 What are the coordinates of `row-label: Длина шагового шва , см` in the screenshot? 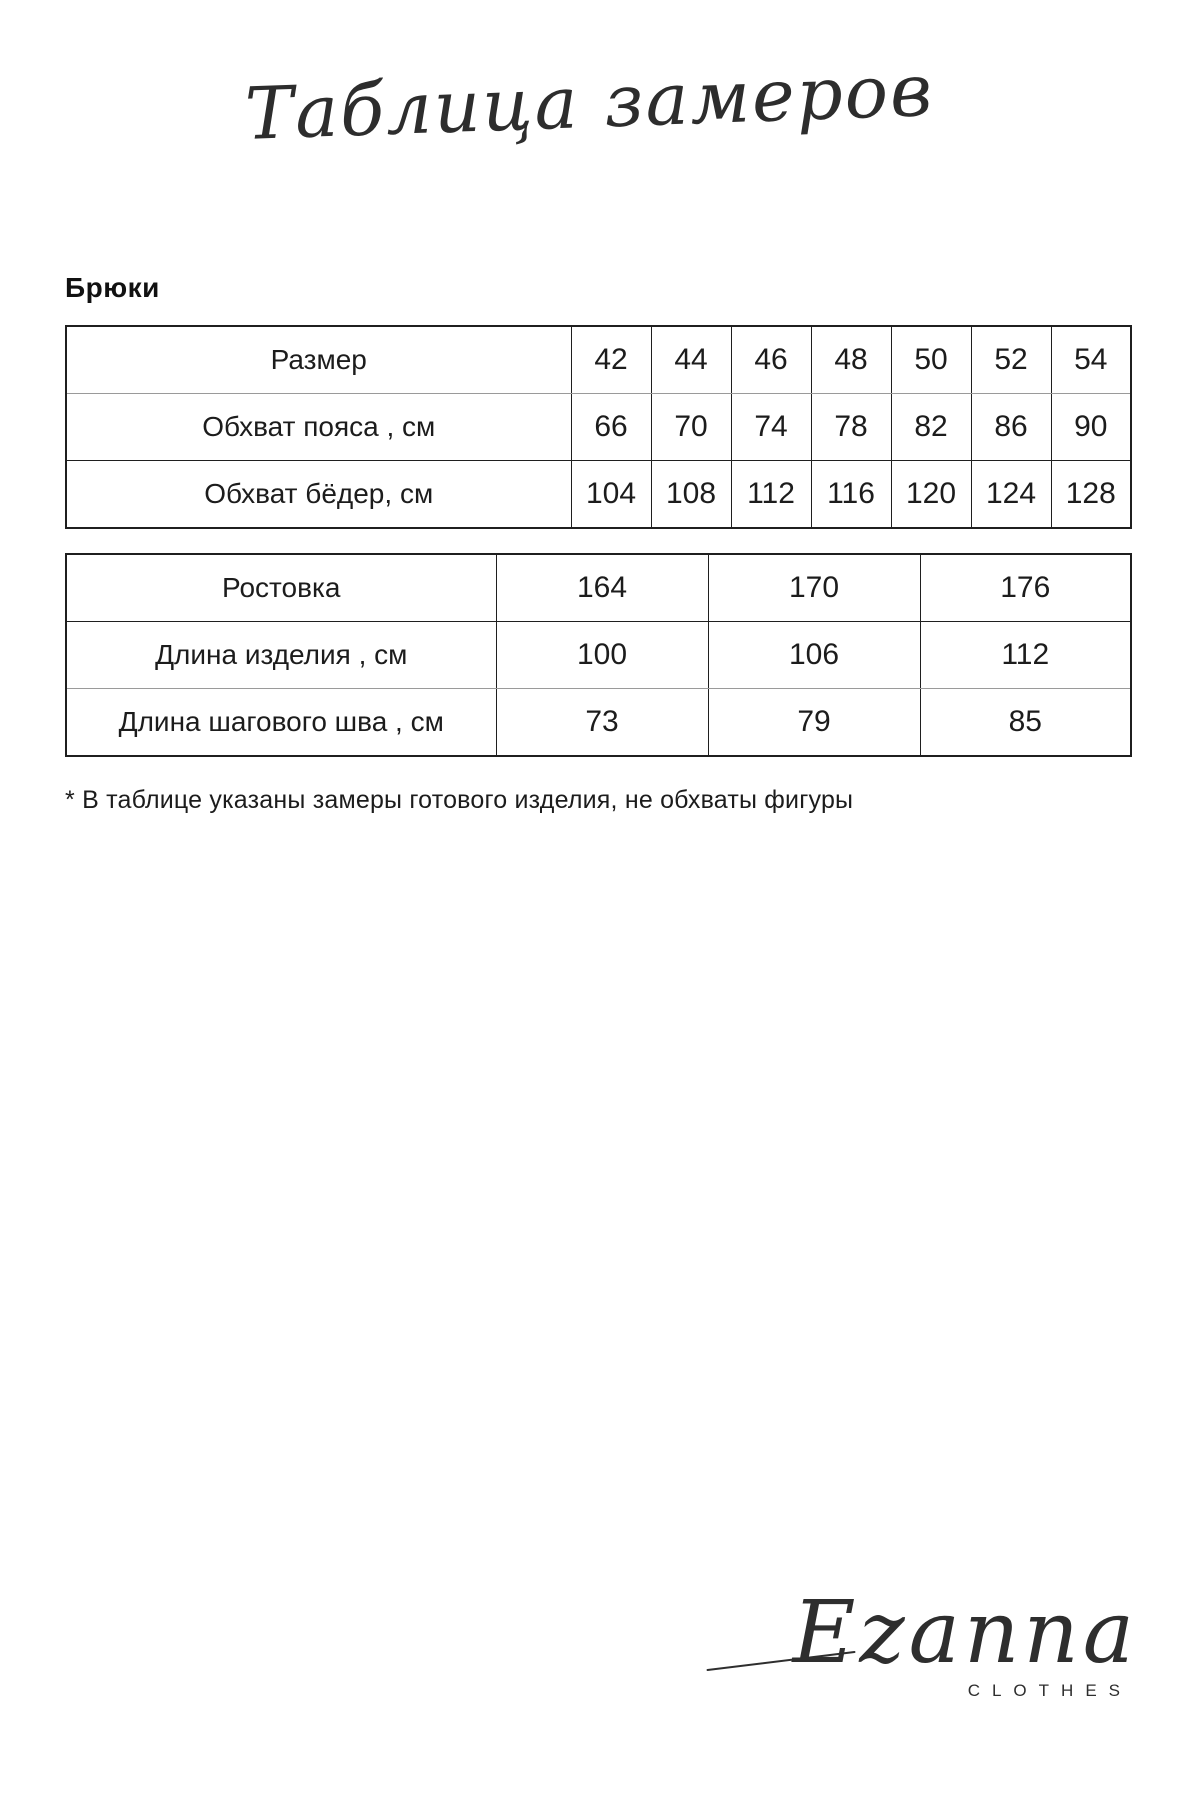 It's located at (281, 722).